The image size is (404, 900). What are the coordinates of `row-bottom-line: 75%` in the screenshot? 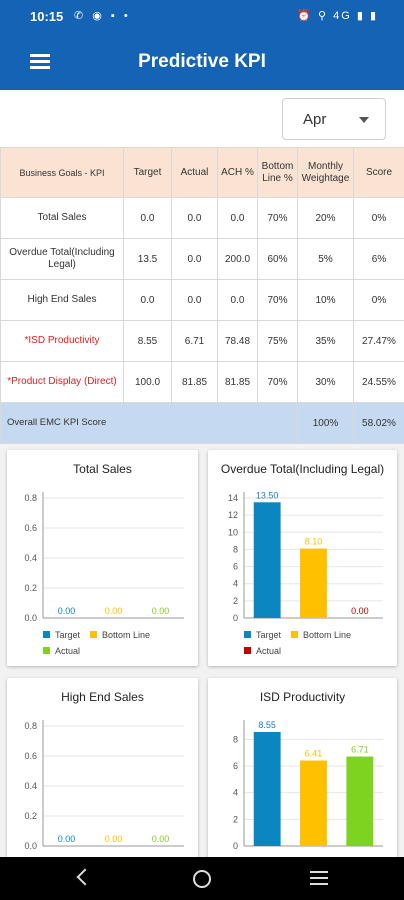 It's located at (277, 341).